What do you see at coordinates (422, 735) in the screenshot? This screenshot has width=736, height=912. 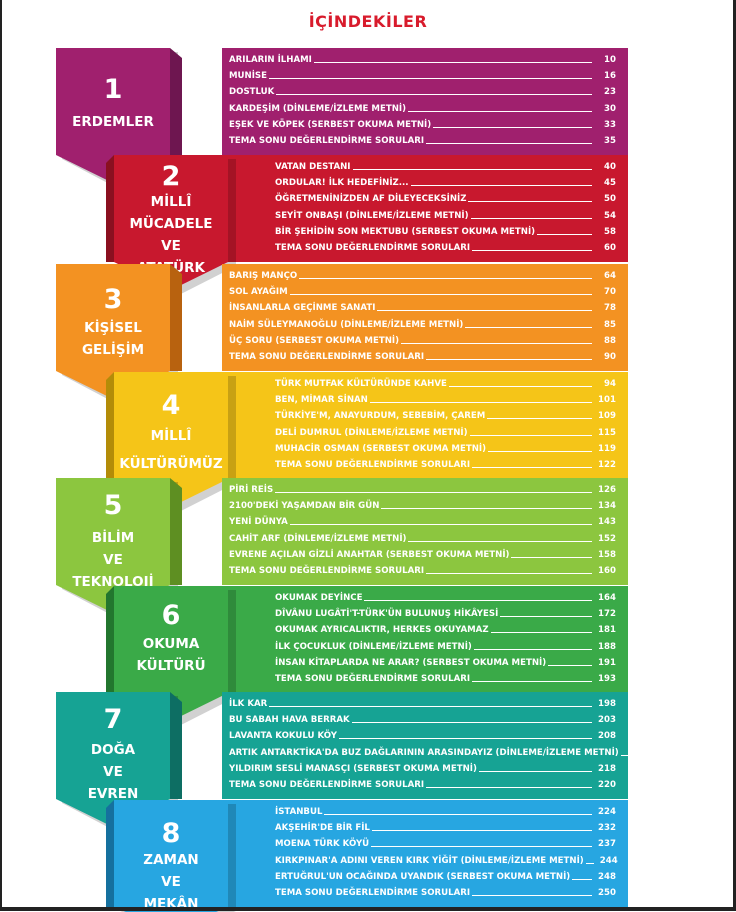 I see `toc-entry: LAVANTA KOKULU KÖY 208` at bounding box center [422, 735].